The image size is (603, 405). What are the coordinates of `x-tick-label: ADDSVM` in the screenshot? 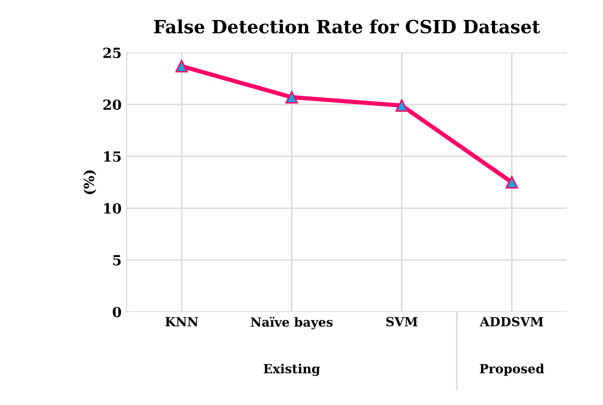 It's located at (512, 321).